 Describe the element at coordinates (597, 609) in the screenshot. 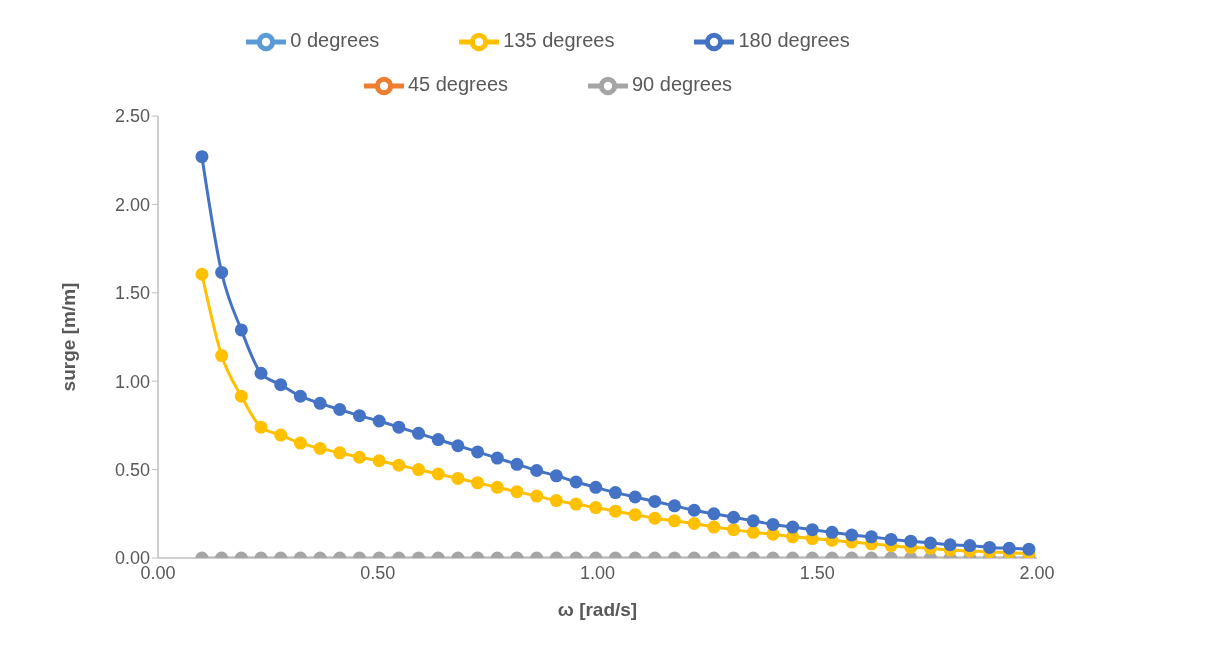

I see `x-axis-title: ω [rad/s]` at that location.